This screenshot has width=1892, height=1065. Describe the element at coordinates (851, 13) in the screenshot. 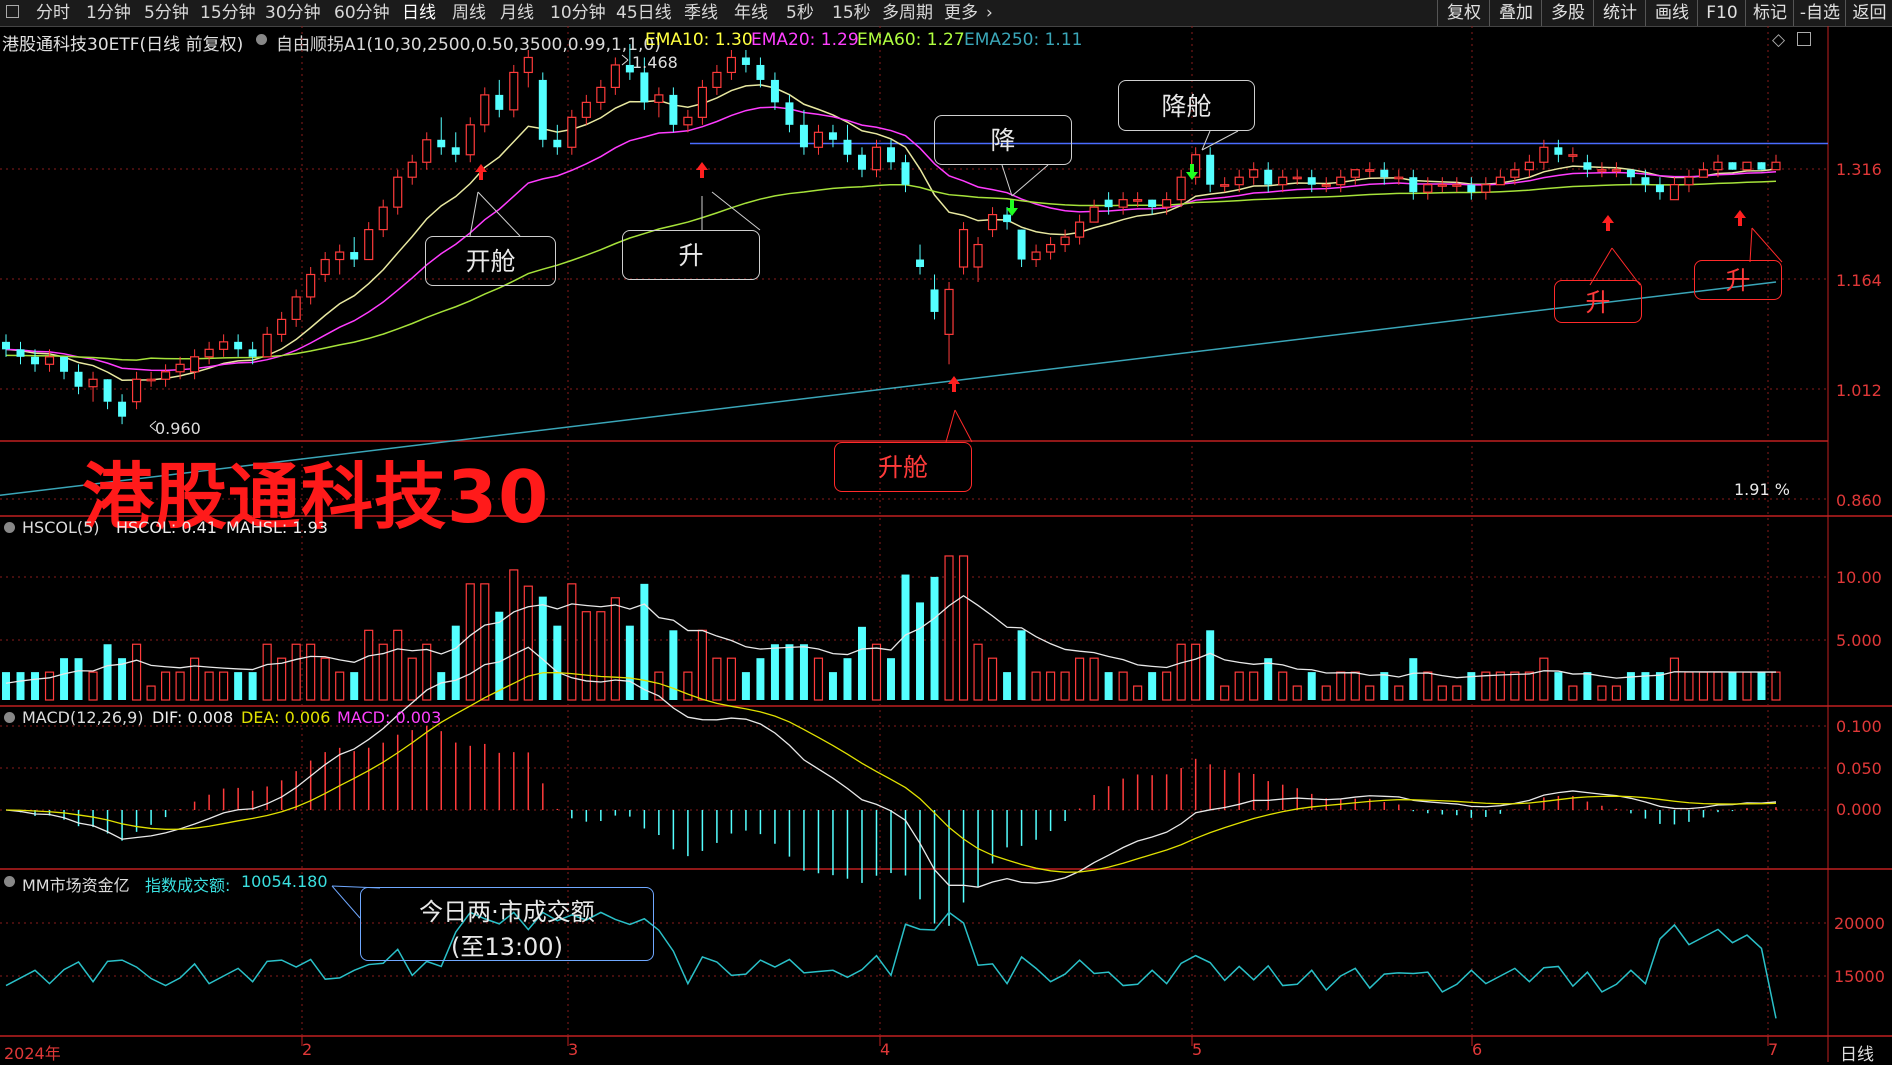

I see `tab-14: 15秒` at that location.